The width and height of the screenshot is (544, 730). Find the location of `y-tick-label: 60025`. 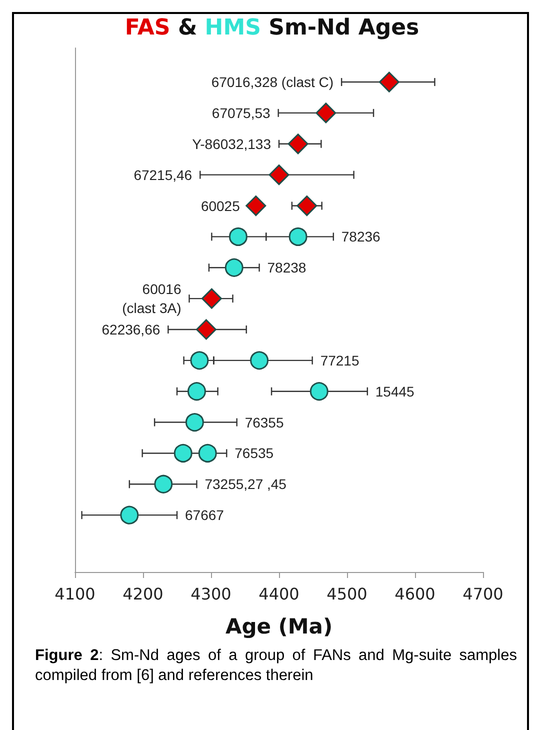

y-tick-label: 60025 is located at coordinates (220, 206).